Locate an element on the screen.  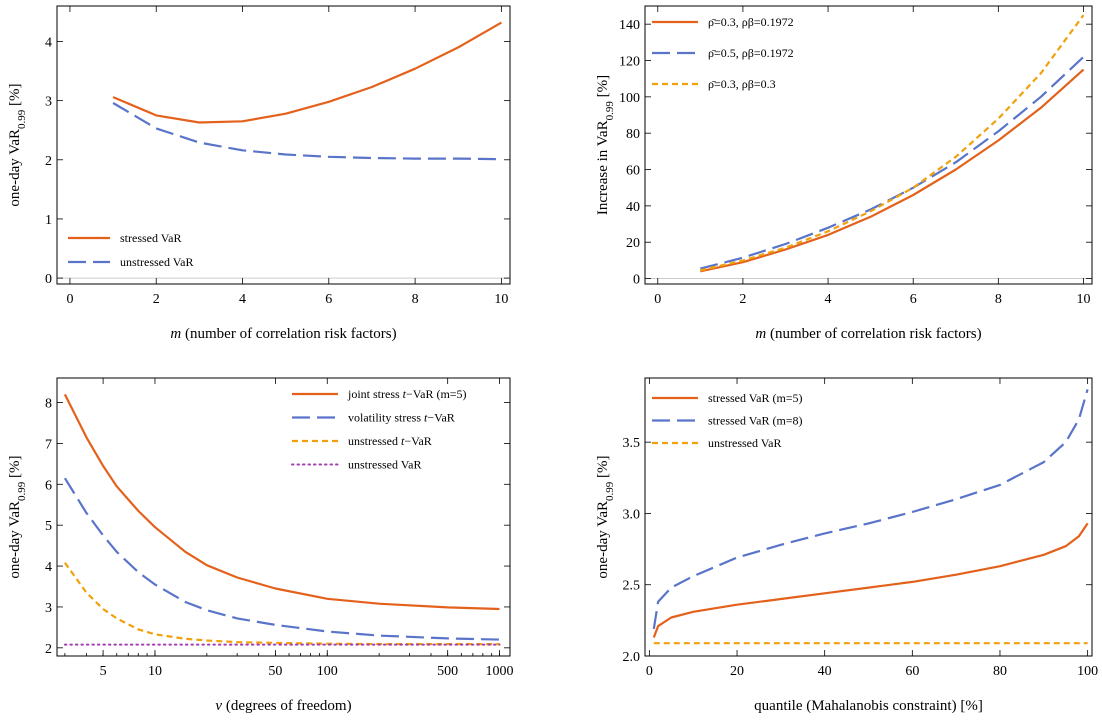
legend-label: joint stress t−VaR (m=5) is located at coordinates (407, 394).